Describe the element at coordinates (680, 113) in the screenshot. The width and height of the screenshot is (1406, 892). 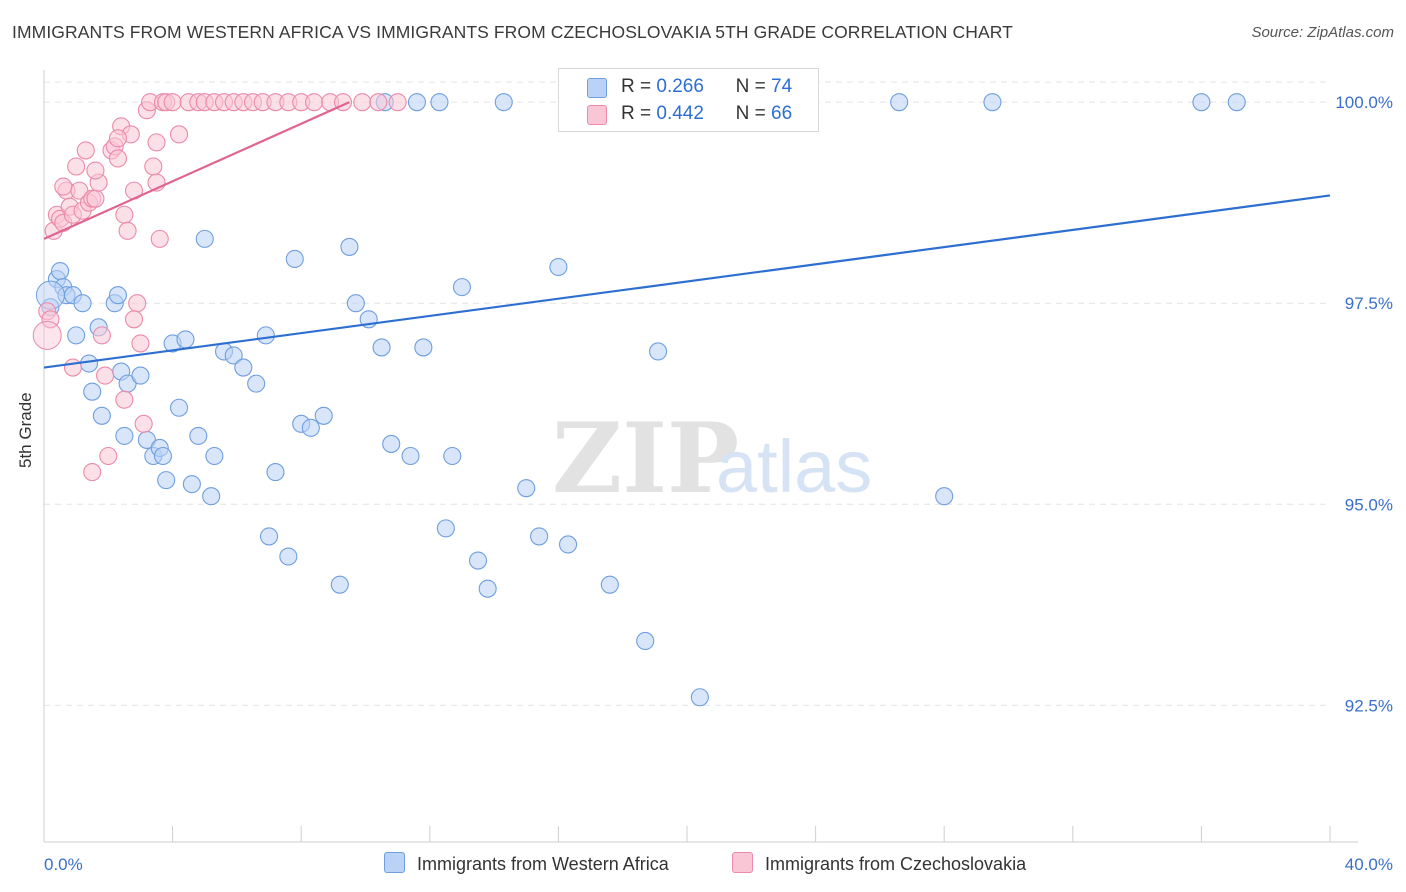
I see `legend-r-value: 0.442` at that location.